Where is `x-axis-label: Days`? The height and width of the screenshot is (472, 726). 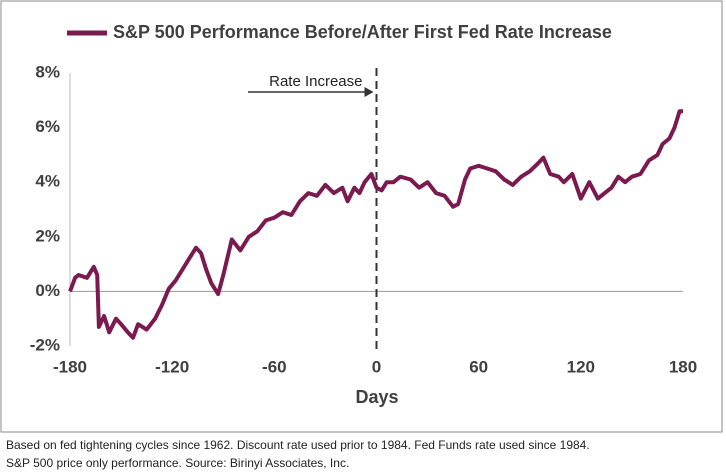
x-axis-label: Days is located at coordinates (376, 397).